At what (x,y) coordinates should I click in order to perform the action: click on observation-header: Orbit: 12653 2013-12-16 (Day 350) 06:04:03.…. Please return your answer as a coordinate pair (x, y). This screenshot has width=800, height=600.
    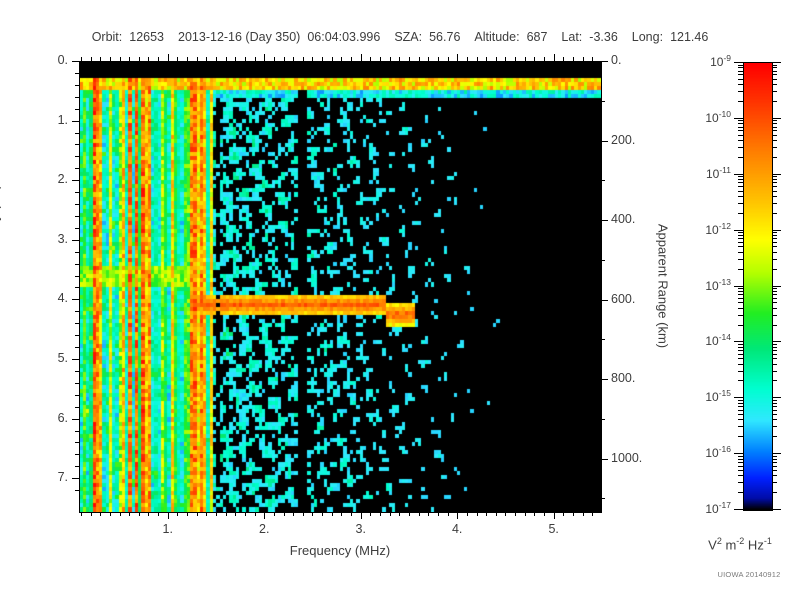
    Looking at the image, I should click on (400, 37).